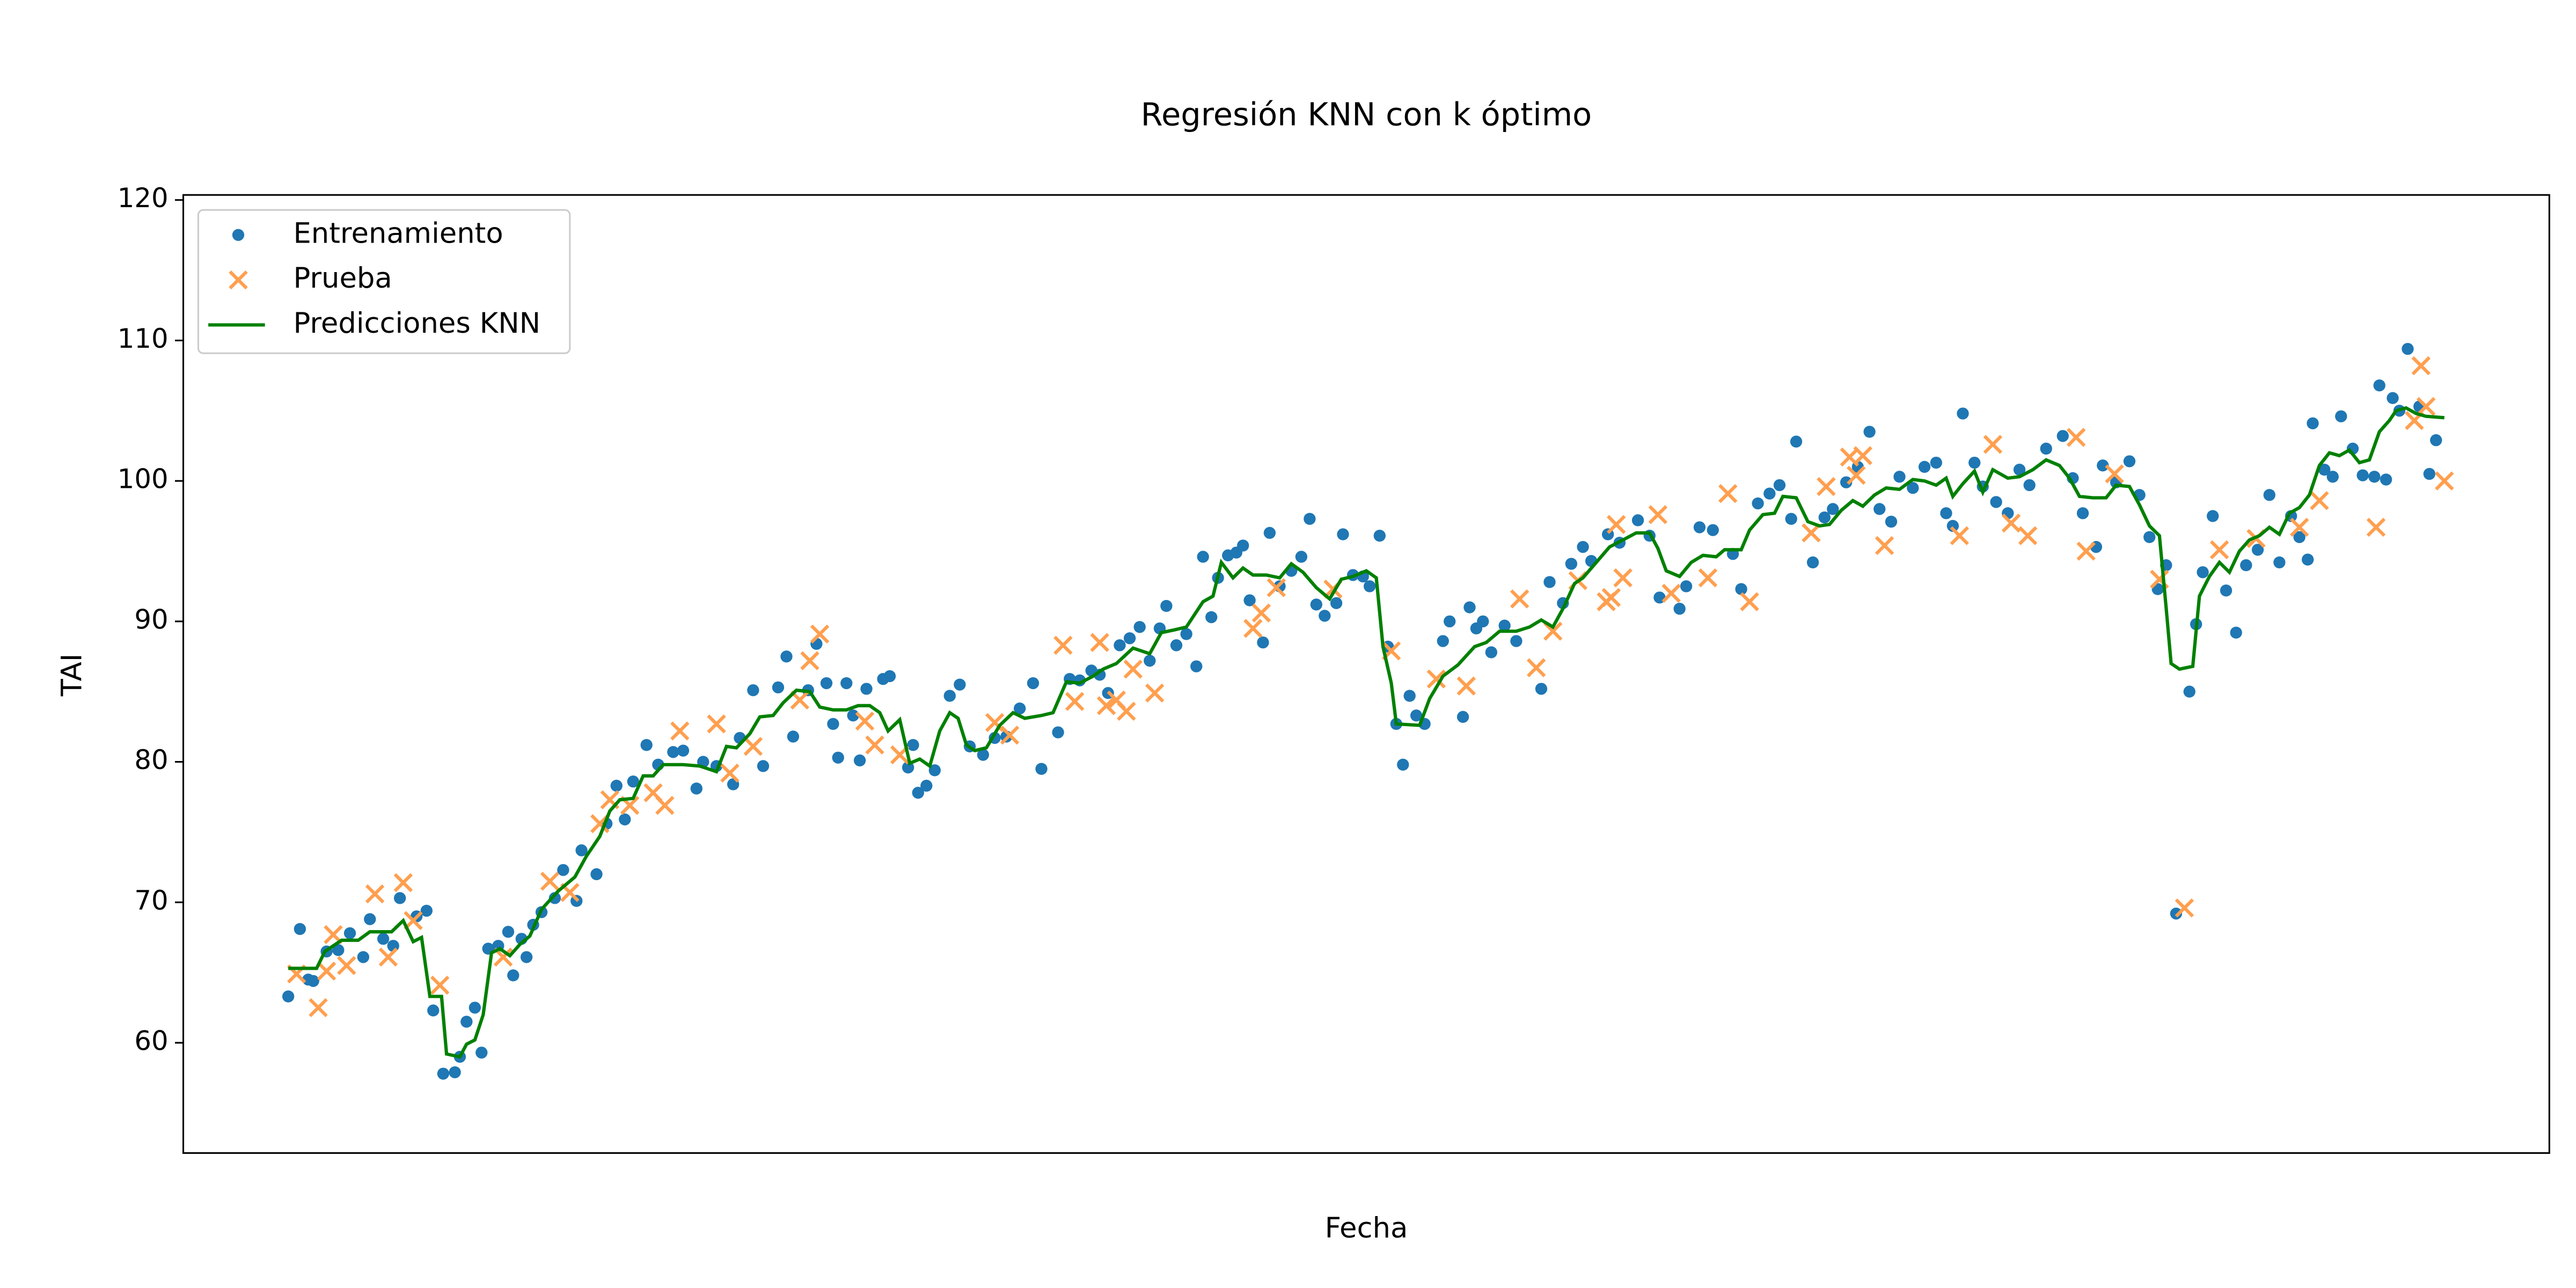  I want to click on x-axis-label: Fecha, so click(1366, 1228).